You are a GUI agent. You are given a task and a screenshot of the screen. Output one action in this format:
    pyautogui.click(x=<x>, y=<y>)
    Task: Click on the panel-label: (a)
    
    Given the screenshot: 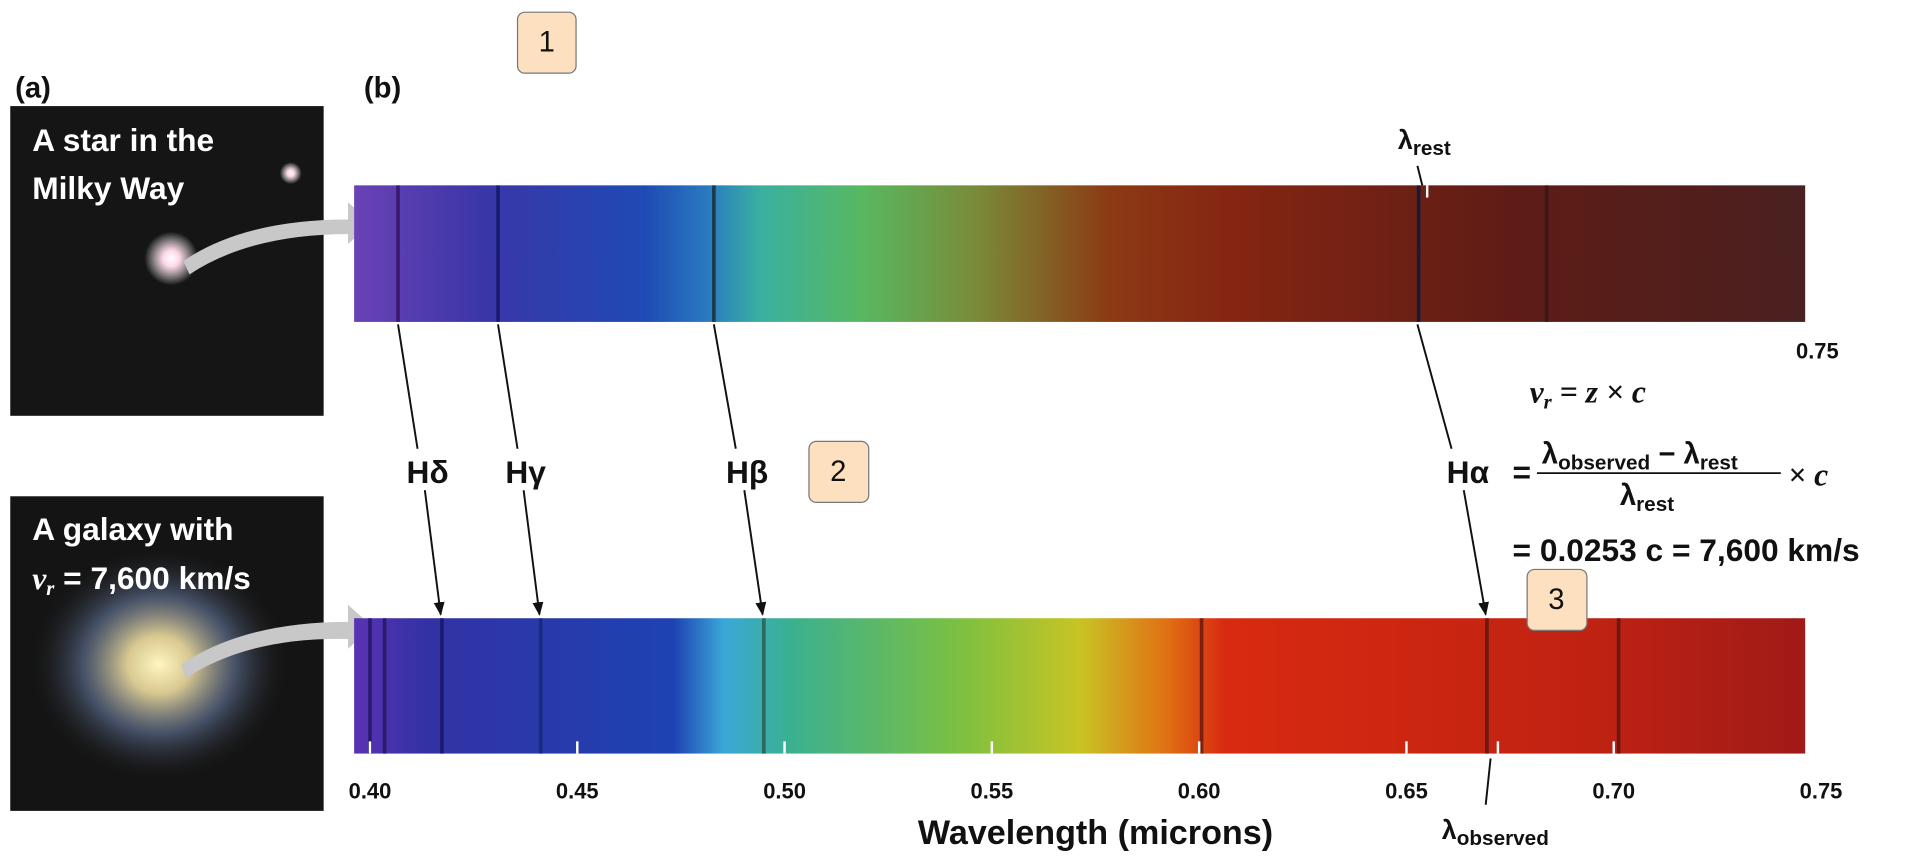 What is the action you would take?
    pyautogui.click(x=33, y=89)
    